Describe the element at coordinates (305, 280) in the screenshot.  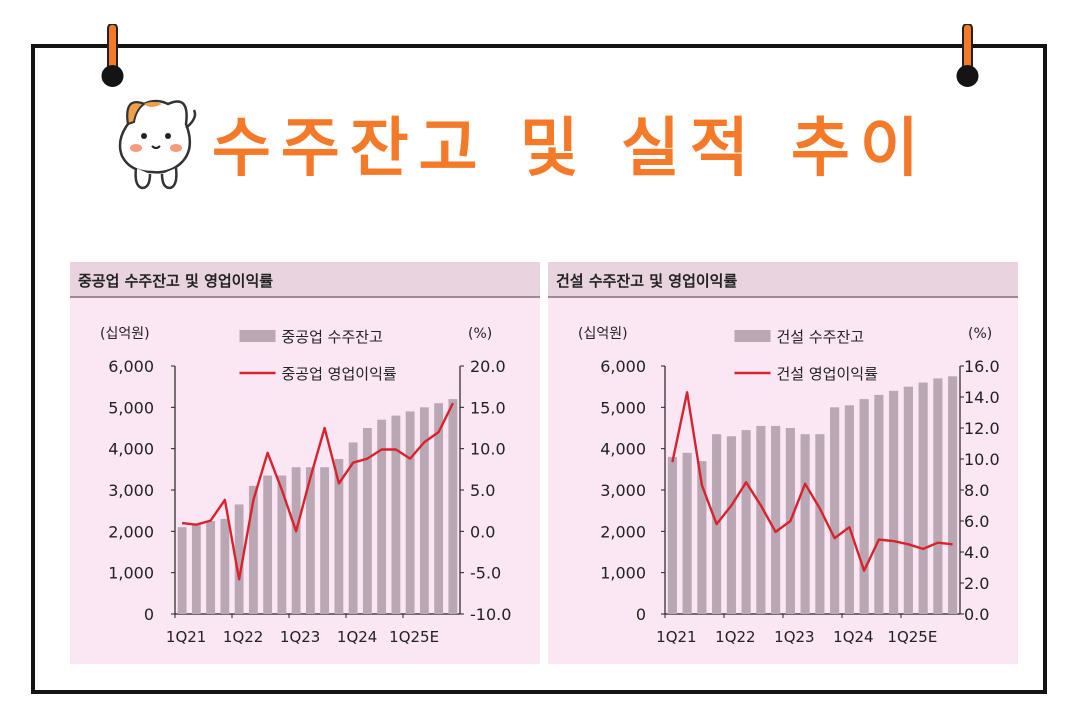
I see `panel-header: 중공업 수주잔고 및 영업이익률` at that location.